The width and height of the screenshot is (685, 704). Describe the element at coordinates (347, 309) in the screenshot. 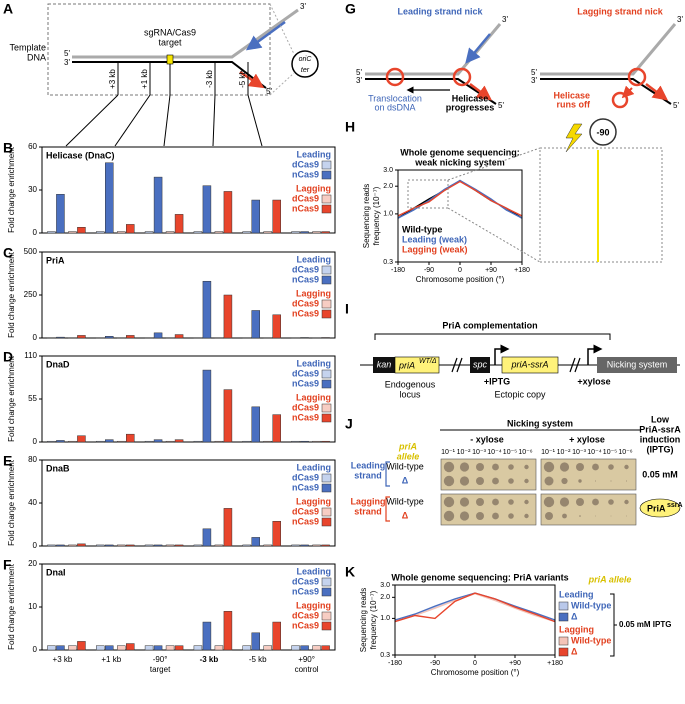

I see `label: I` at that location.